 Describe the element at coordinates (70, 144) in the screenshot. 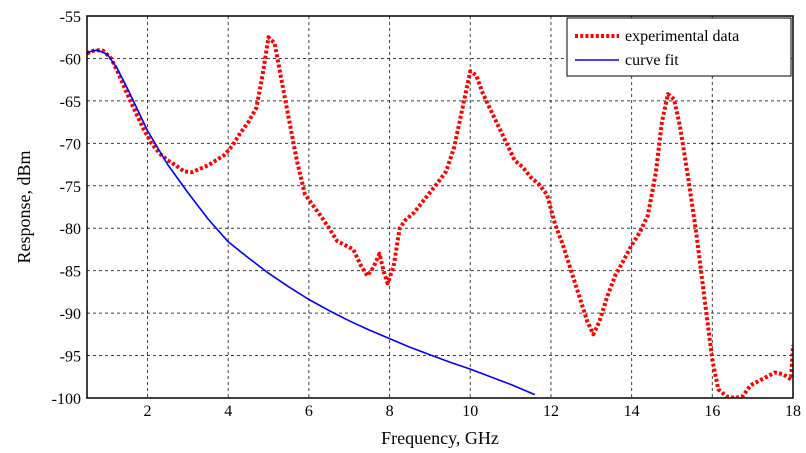

I see `y-tick-label: -70` at that location.